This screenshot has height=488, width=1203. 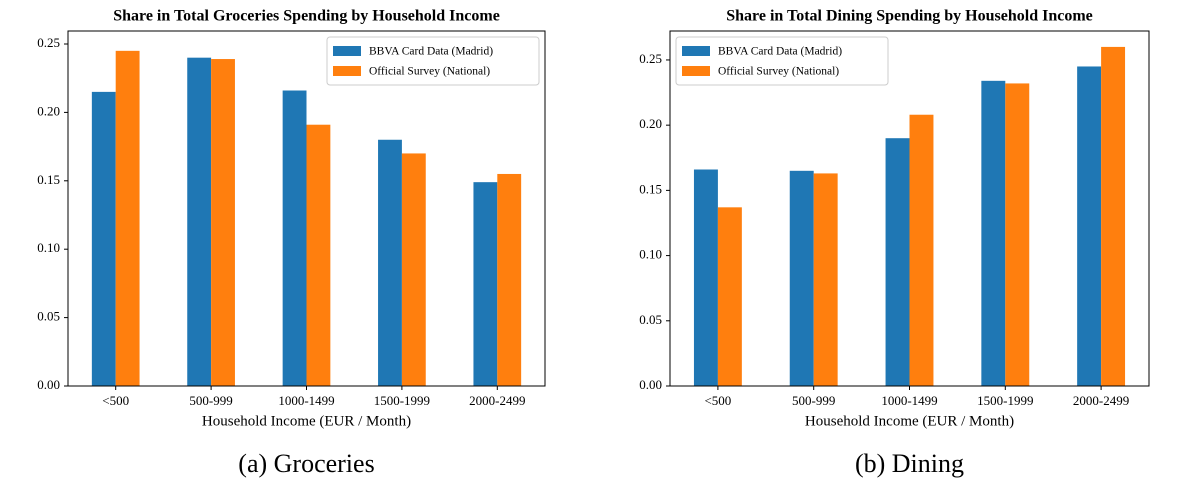 What do you see at coordinates (306, 463) in the screenshot?
I see `caption: (a) Groceries` at bounding box center [306, 463].